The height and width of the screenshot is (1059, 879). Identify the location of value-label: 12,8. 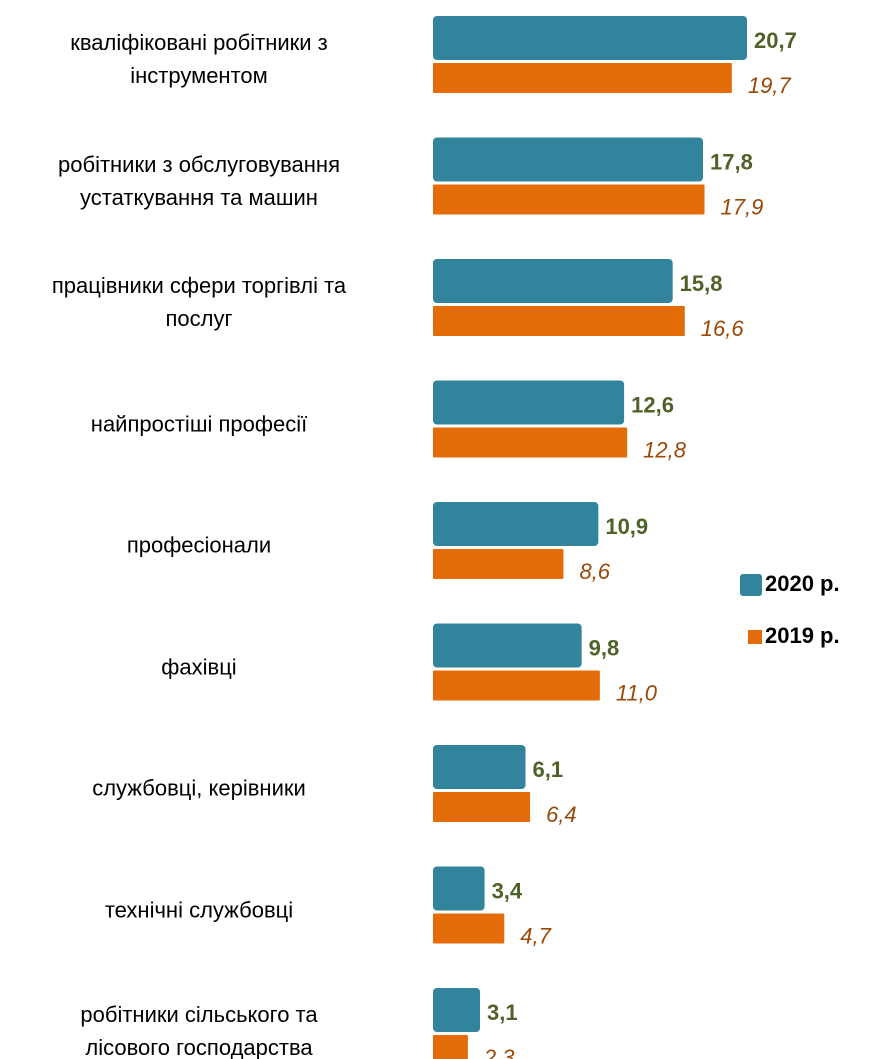
(665, 449).